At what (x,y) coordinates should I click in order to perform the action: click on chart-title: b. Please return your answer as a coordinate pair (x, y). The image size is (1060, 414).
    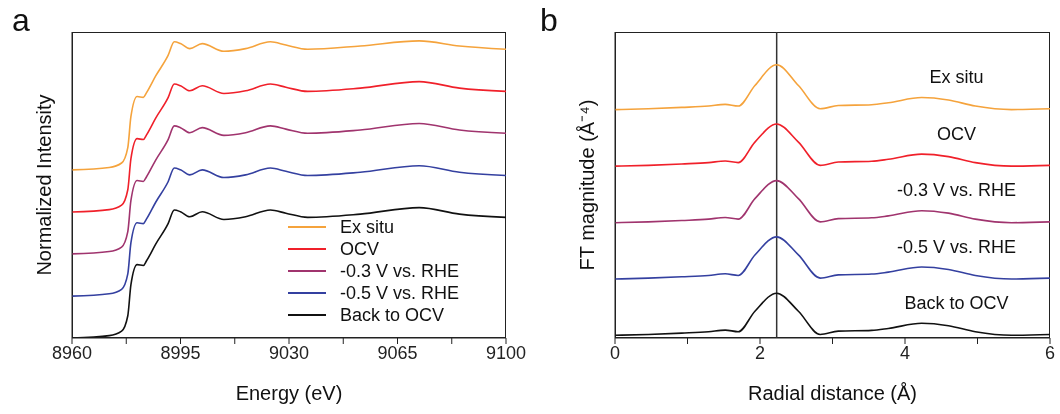
    Looking at the image, I should click on (549, 20).